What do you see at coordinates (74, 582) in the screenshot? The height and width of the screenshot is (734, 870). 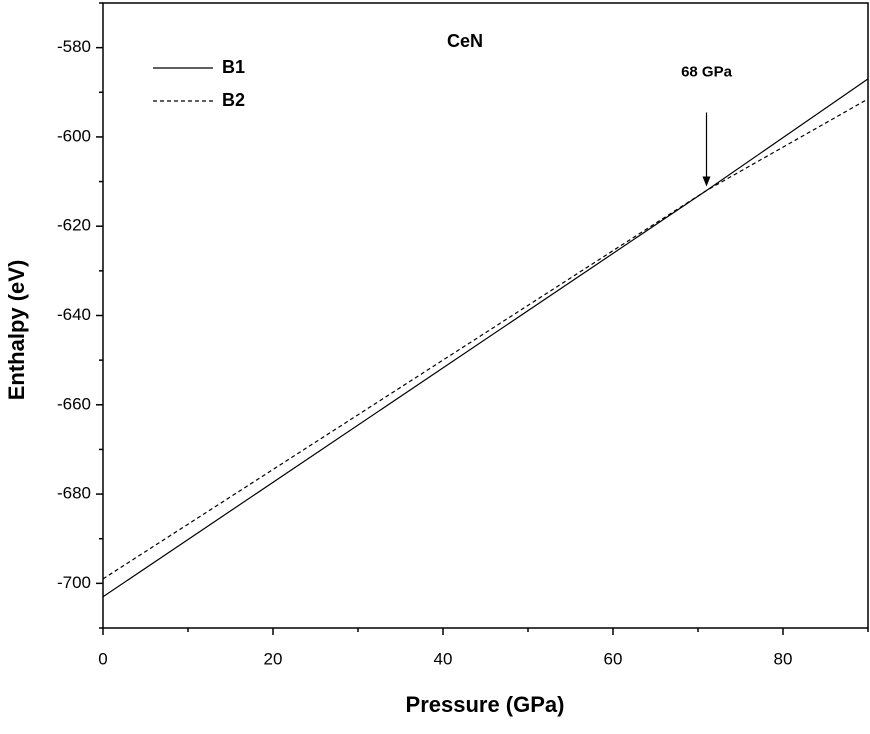 I see `y-tick-label: -700` at bounding box center [74, 582].